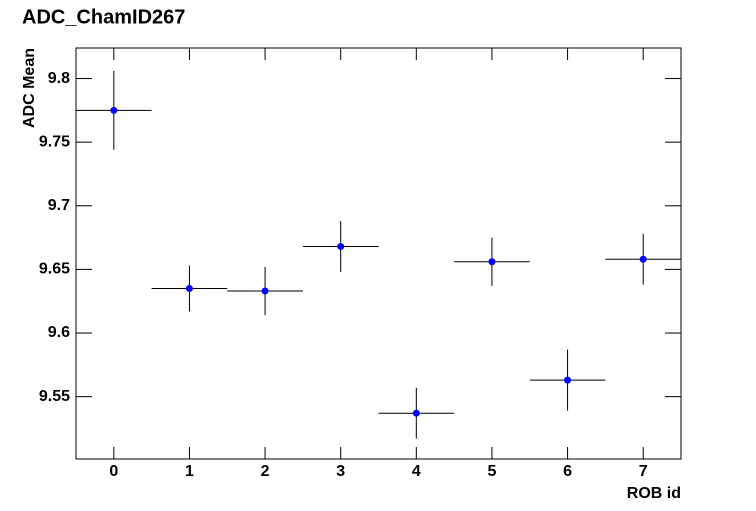  Describe the element at coordinates (340, 471) in the screenshot. I see `x-tick-label: 3` at that location.